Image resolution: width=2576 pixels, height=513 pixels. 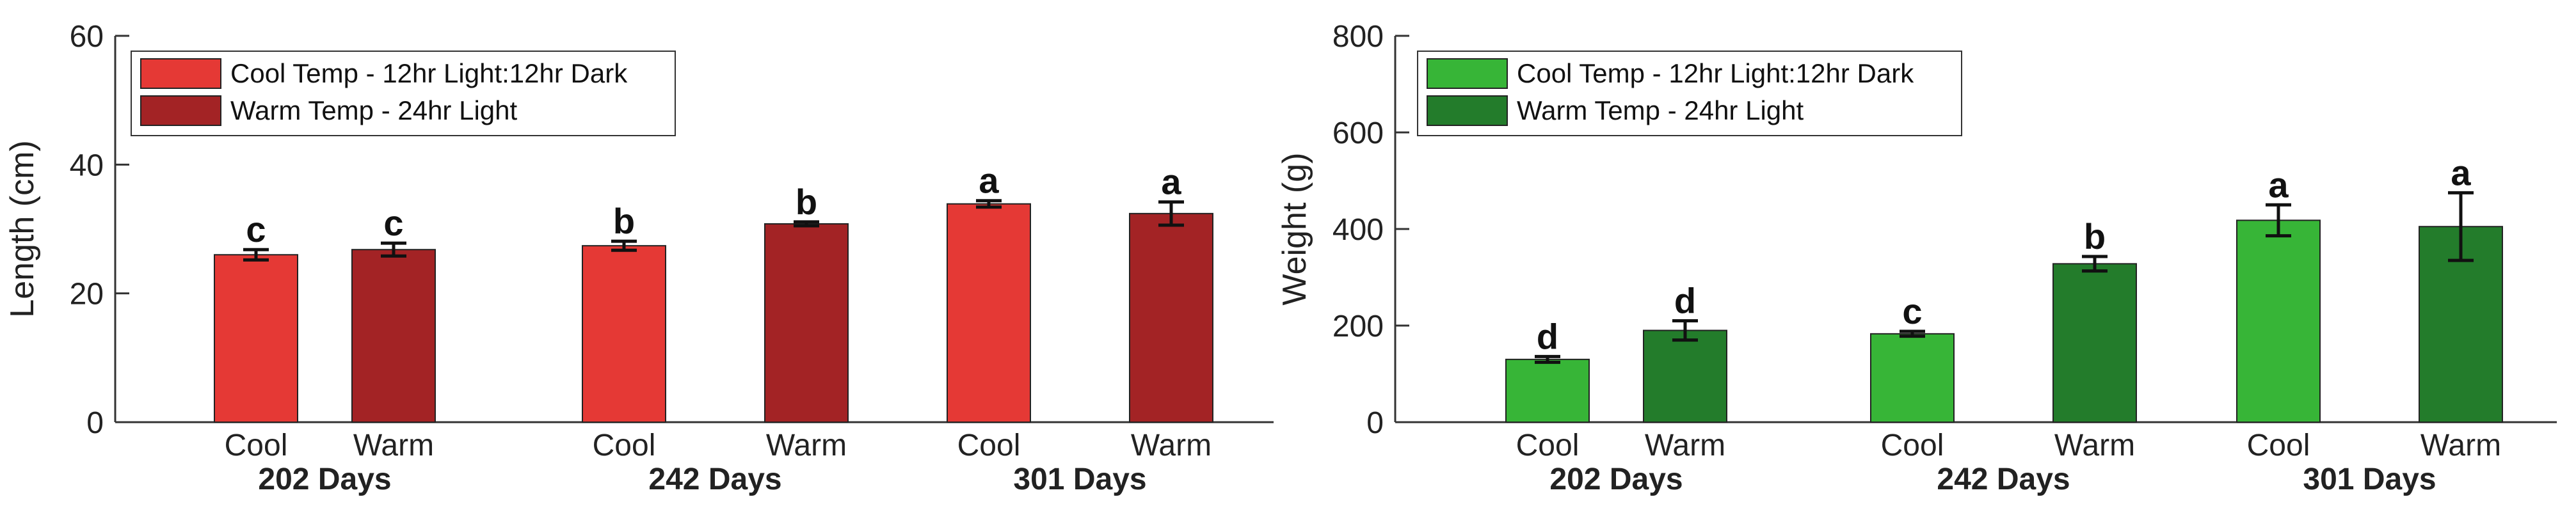 What do you see at coordinates (1171, 317) in the screenshot?
I see `bar-301-days-warm` at bounding box center [1171, 317].